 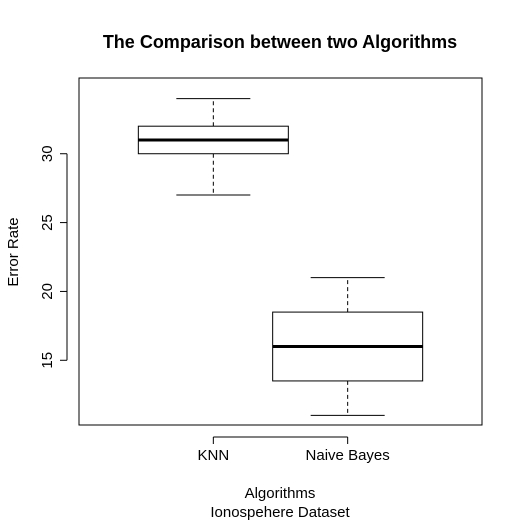 What do you see at coordinates (47, 222) in the screenshot?
I see `y-tick-label-25: 25` at bounding box center [47, 222].